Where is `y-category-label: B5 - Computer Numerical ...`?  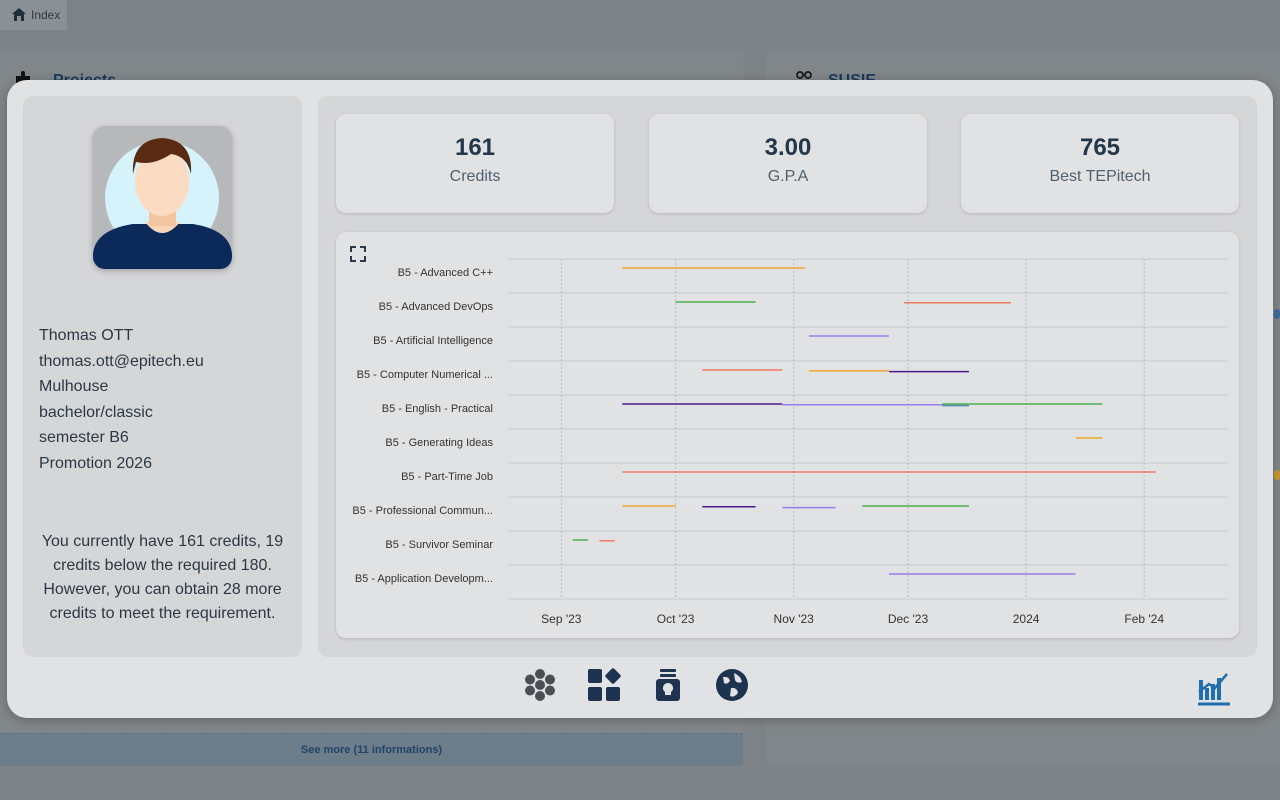
y-category-label: B5 - Computer Numerical ... is located at coordinates (425, 375).